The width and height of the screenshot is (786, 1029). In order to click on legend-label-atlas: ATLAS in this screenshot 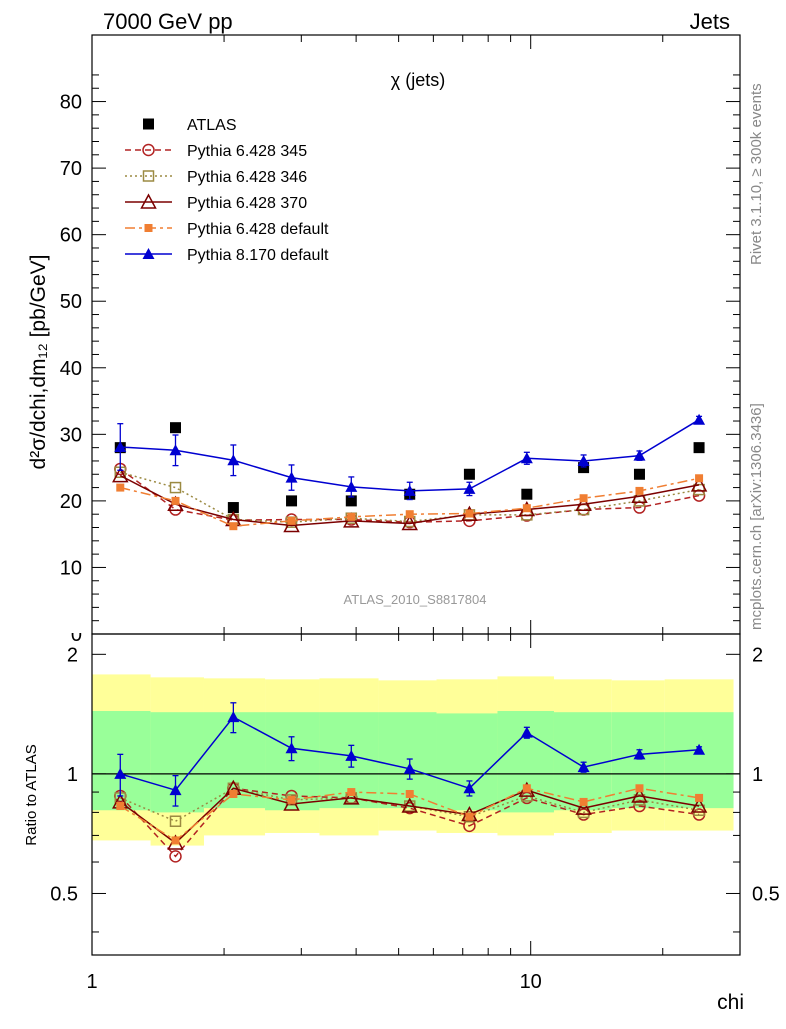, I will do `click(212, 125)`.